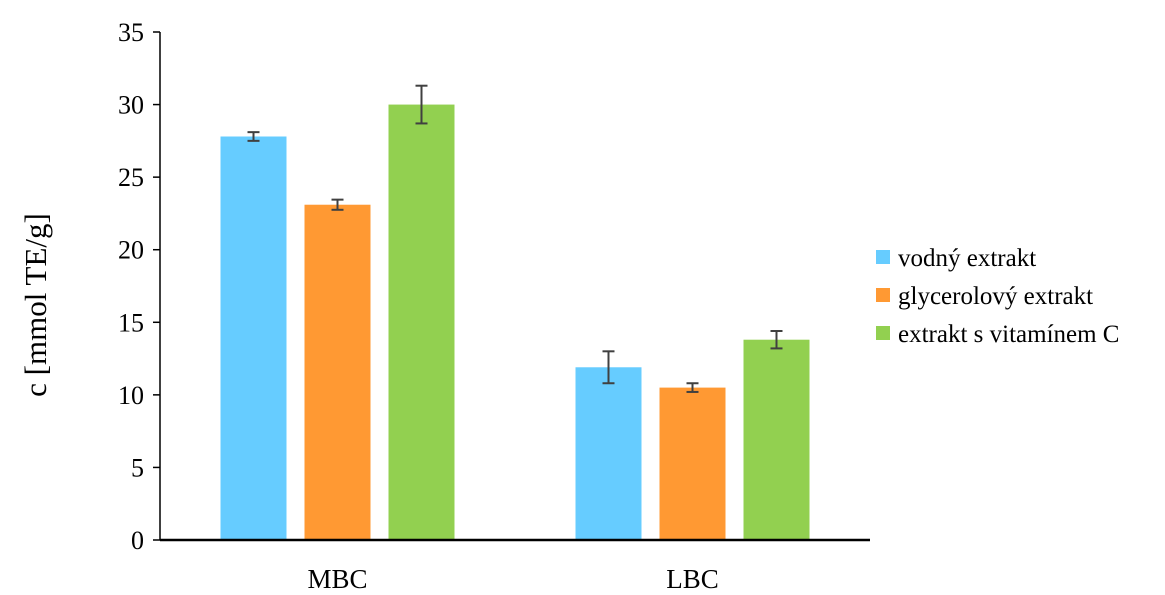 Image resolution: width=1165 pixels, height=595 pixels. Describe the element at coordinates (131, 250) in the screenshot. I see `y-tick-label: 20` at that location.